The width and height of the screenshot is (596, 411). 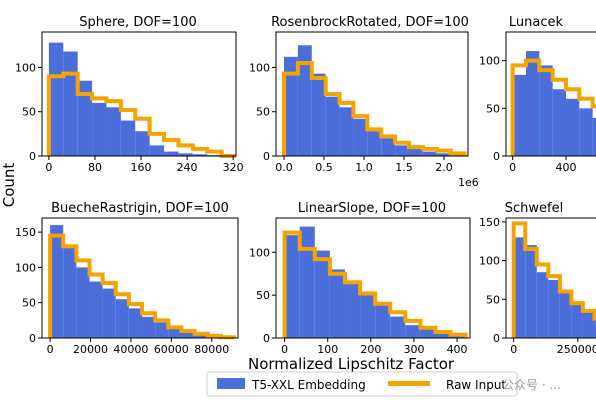 I want to click on panel-5: LinearSlope, DOF=100 0 100 200 300 400 0 50 100, so click(x=360, y=278).